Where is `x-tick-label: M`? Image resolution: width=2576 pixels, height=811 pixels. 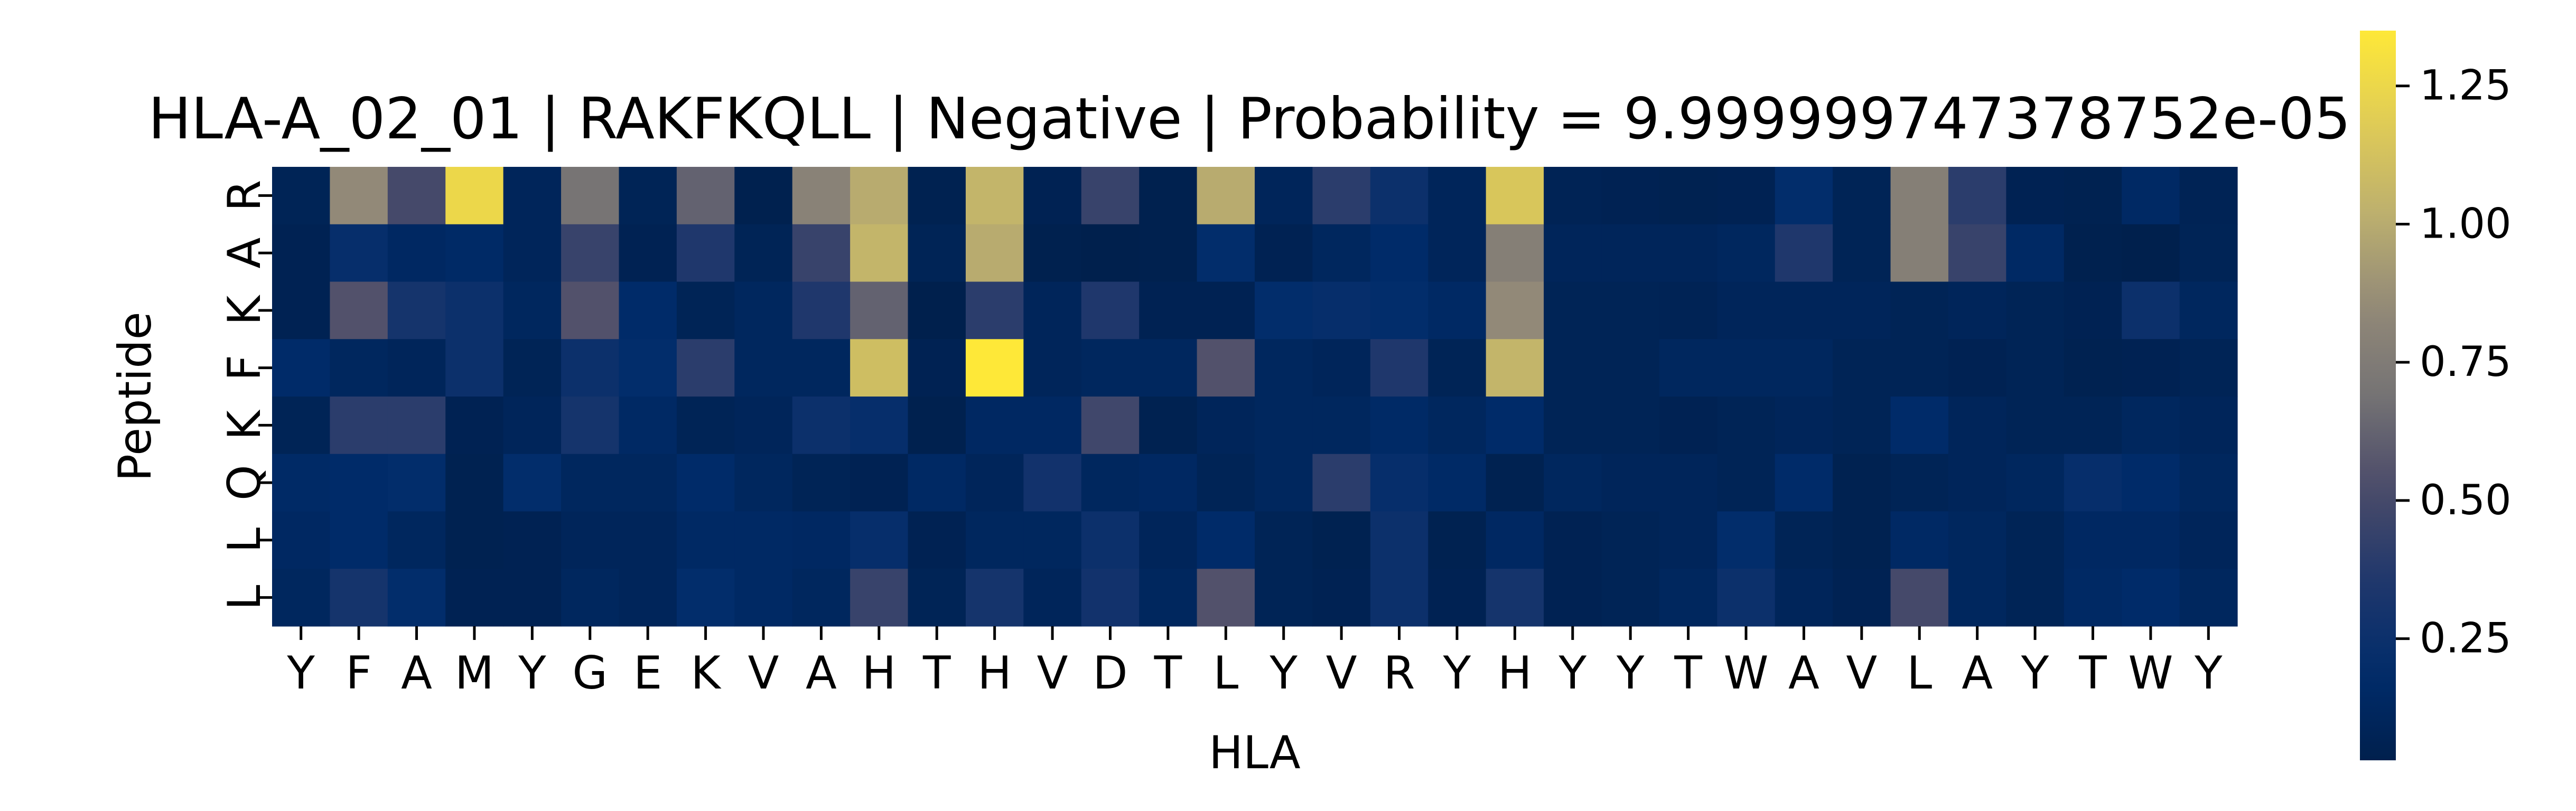
x-tick-label: M is located at coordinates (474, 673).